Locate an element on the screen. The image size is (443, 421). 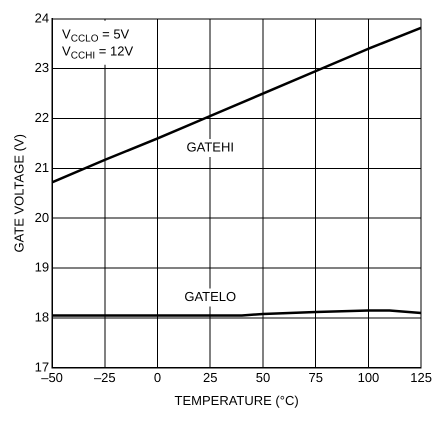
y-tick-label: 22 is located at coordinates (42, 118).